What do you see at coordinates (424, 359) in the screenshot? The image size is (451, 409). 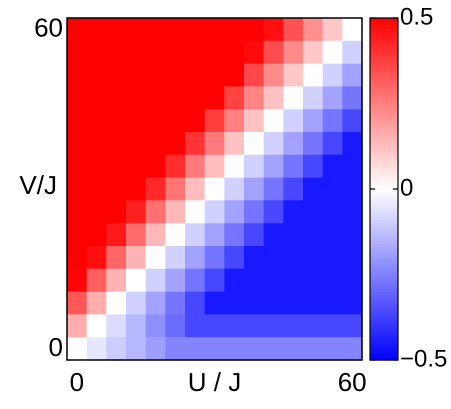 I see `color-bar-label: −0.5` at bounding box center [424, 359].